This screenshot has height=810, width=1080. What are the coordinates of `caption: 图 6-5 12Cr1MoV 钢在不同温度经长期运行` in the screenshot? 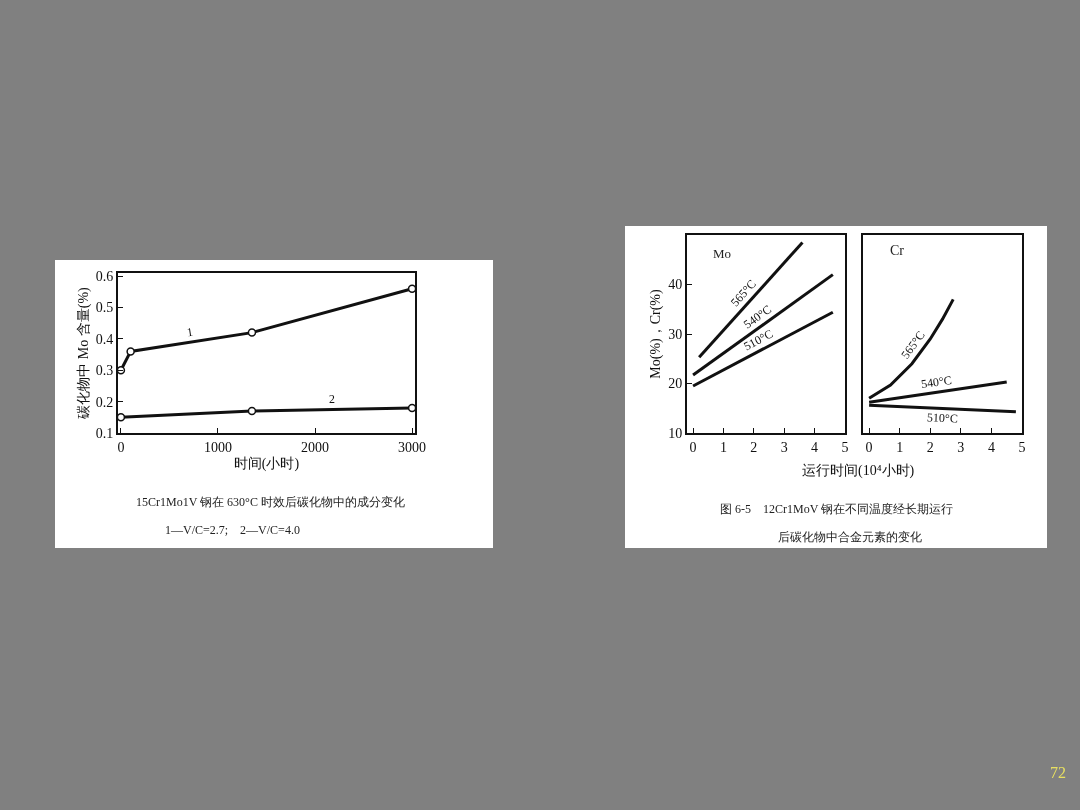 It's located at (837, 509).